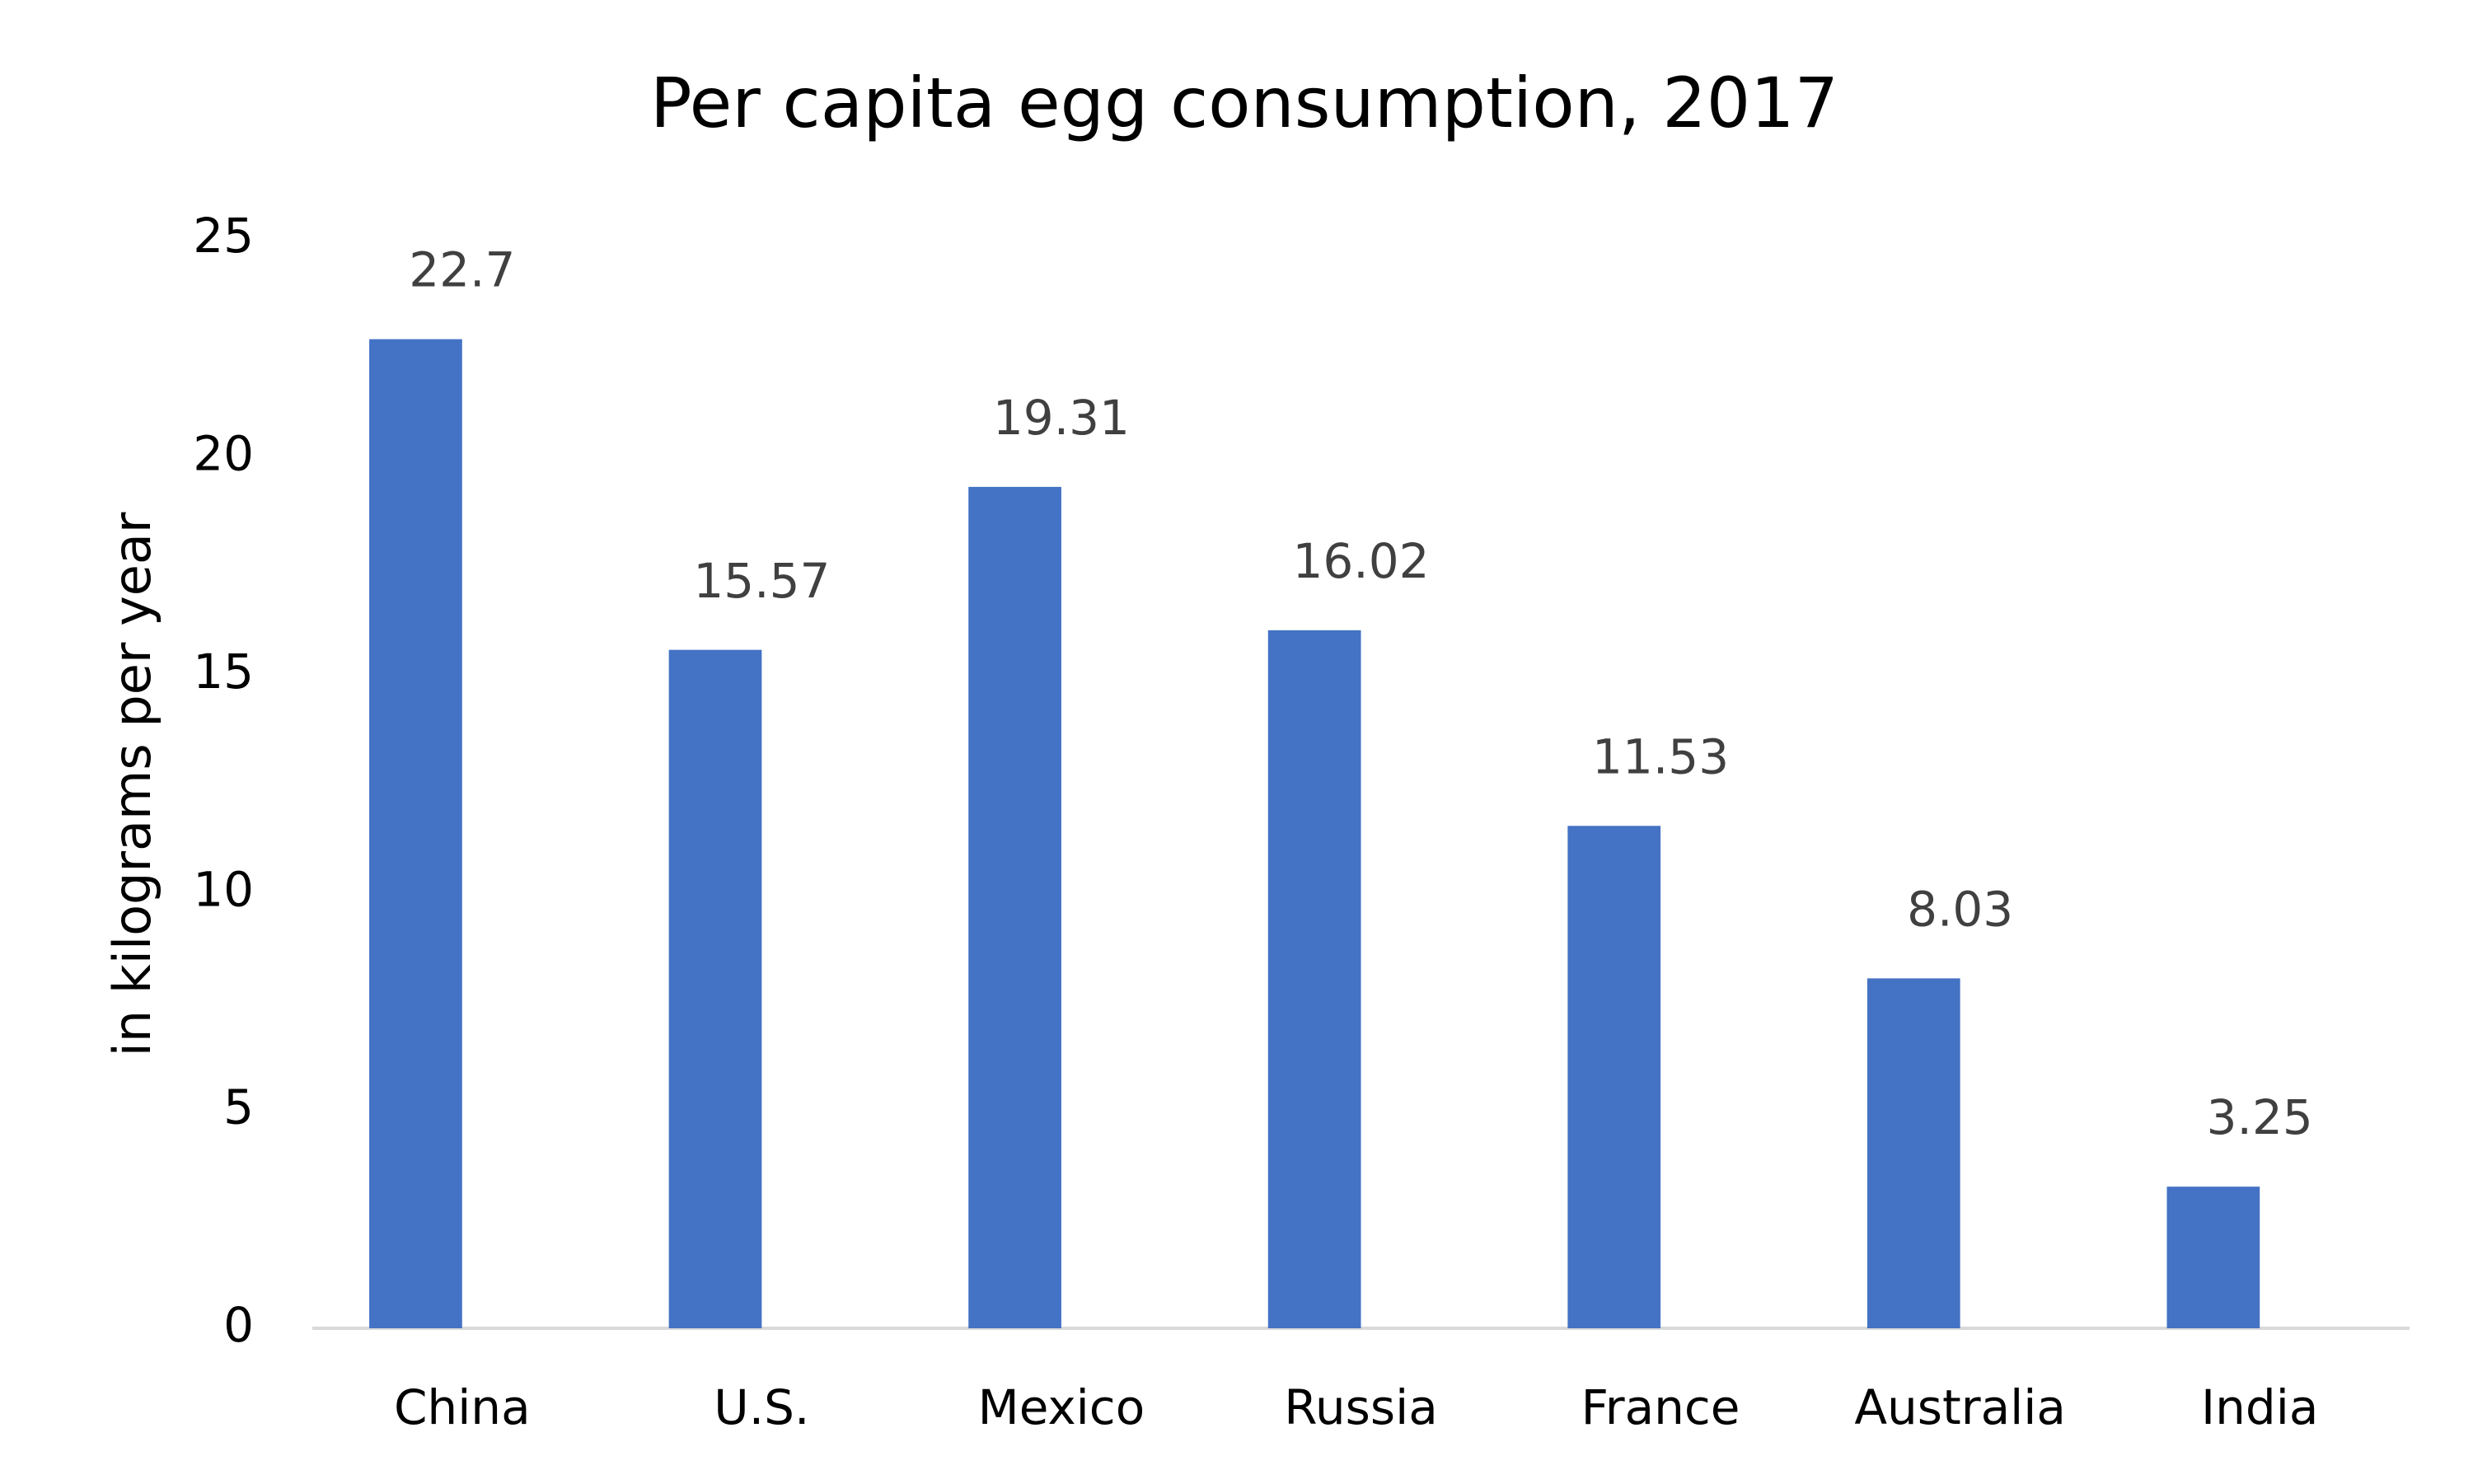 The height and width of the screenshot is (1484, 2473). I want to click on x-tick-label: U.S., so click(761, 1407).